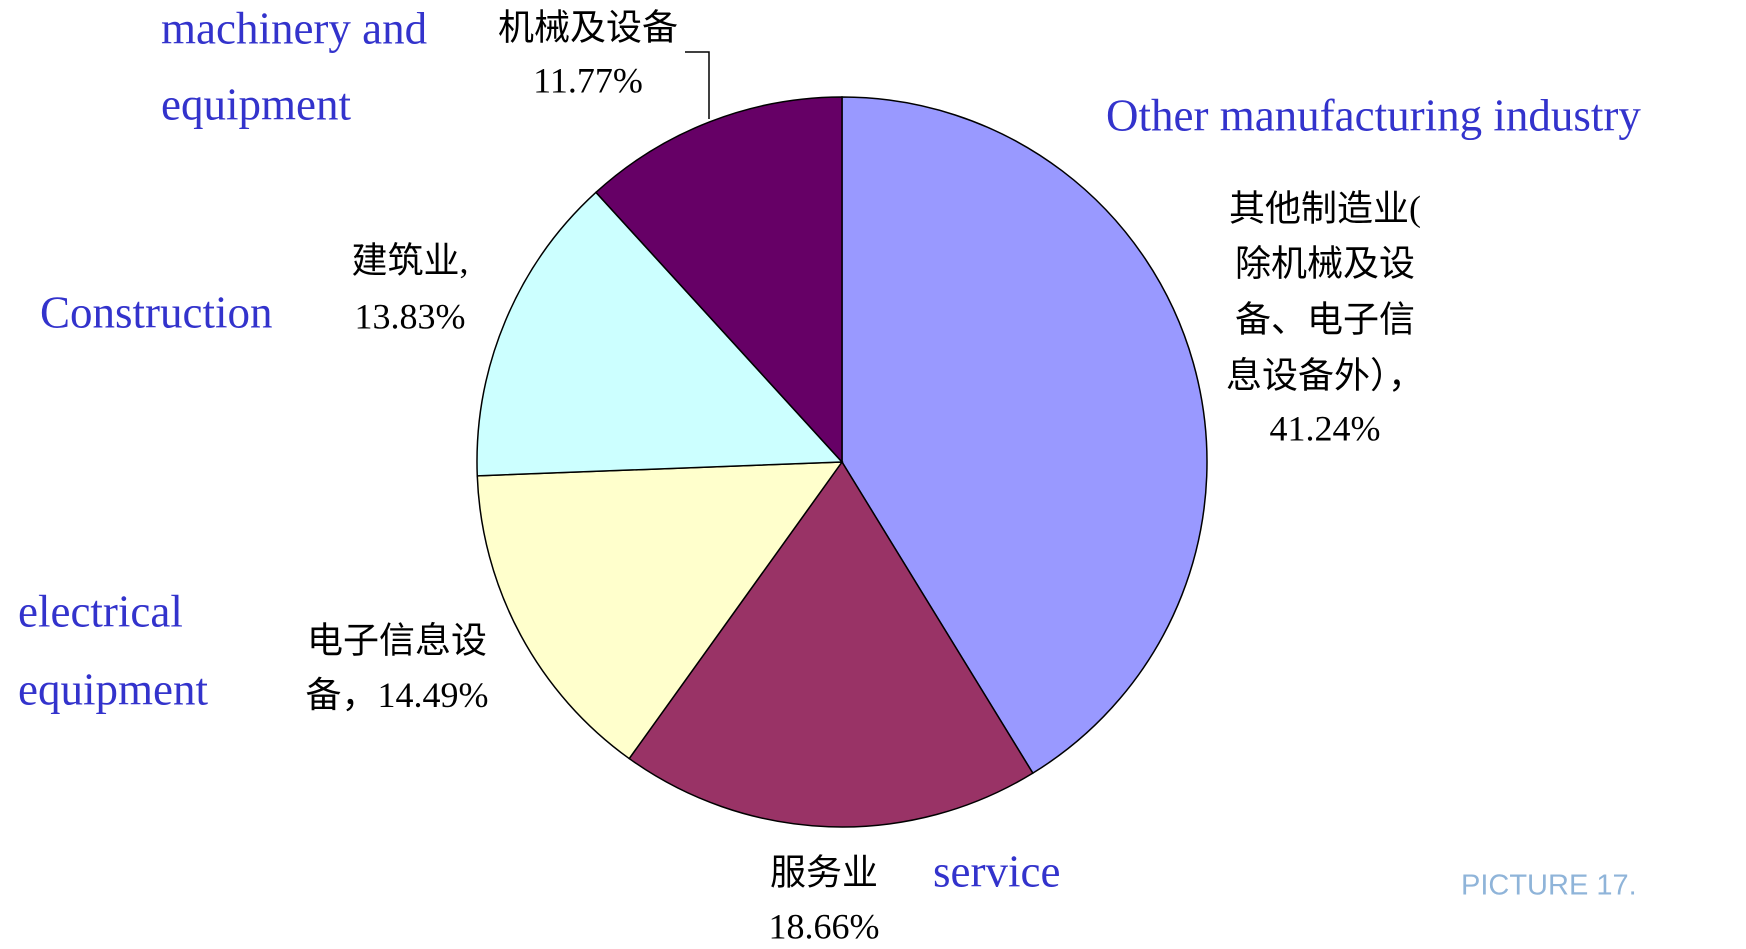 The image size is (1746, 949). I want to click on label-zh: 电子信息设, so click(397, 640).